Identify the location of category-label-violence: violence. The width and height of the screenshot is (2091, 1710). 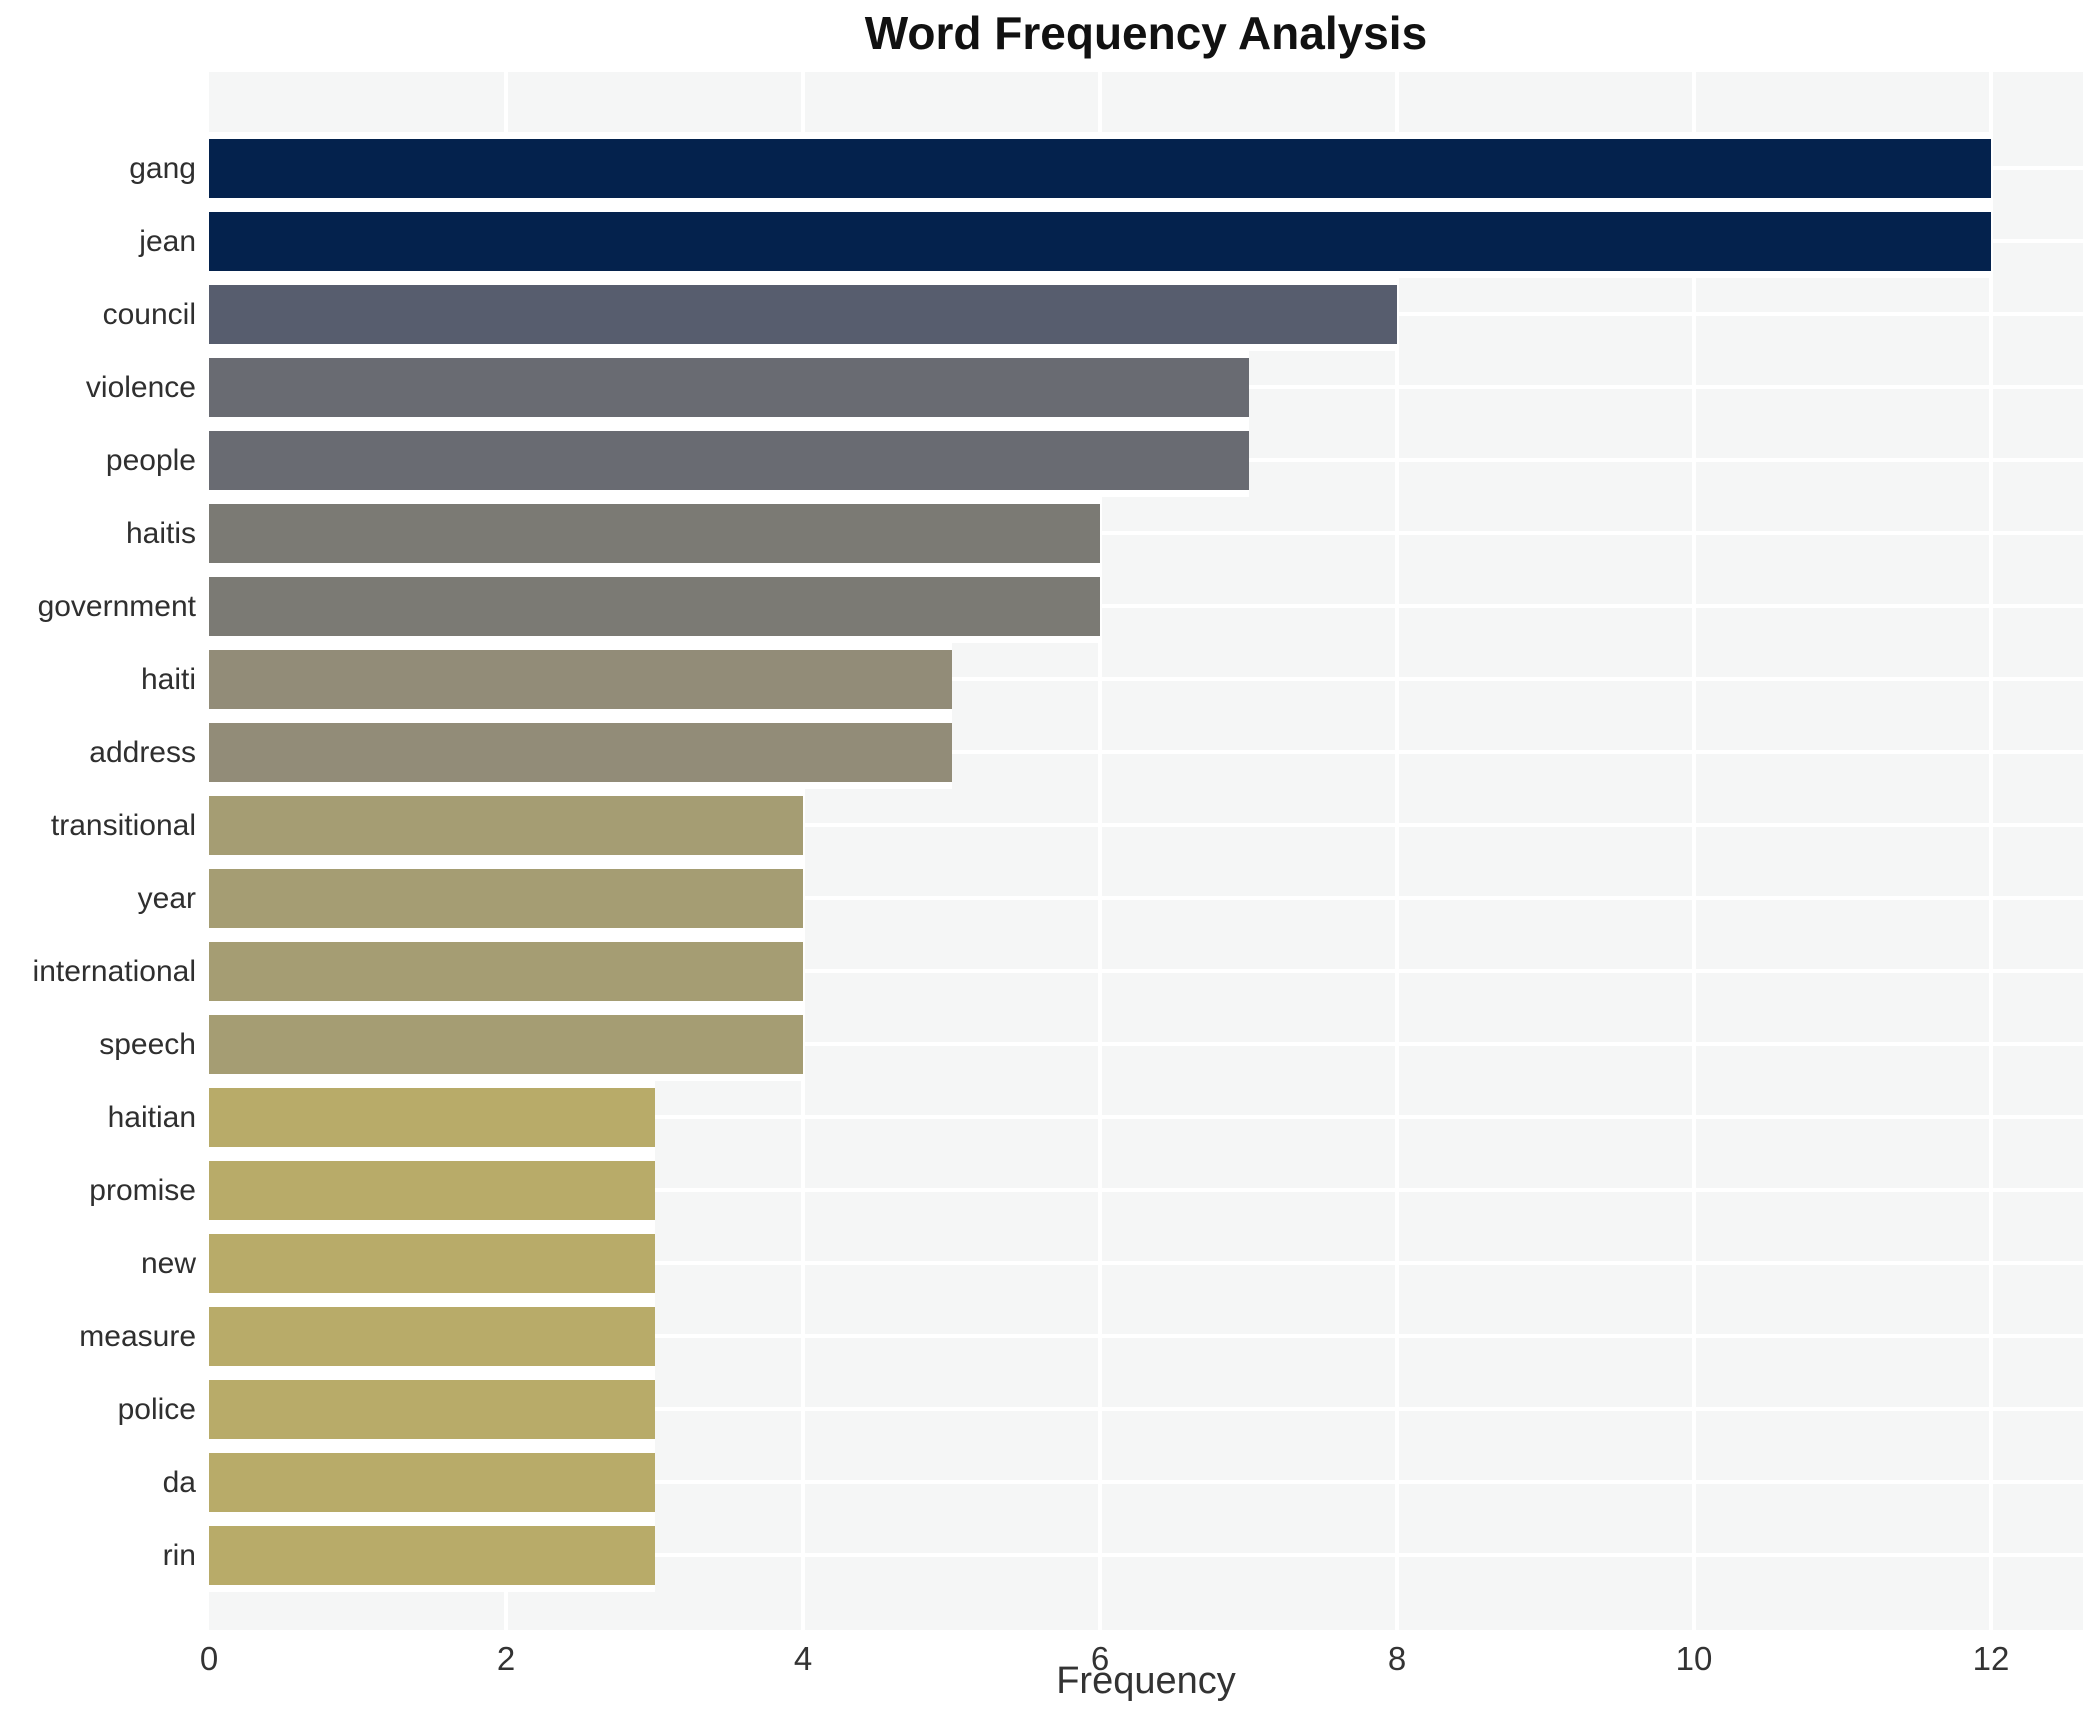
(140, 387).